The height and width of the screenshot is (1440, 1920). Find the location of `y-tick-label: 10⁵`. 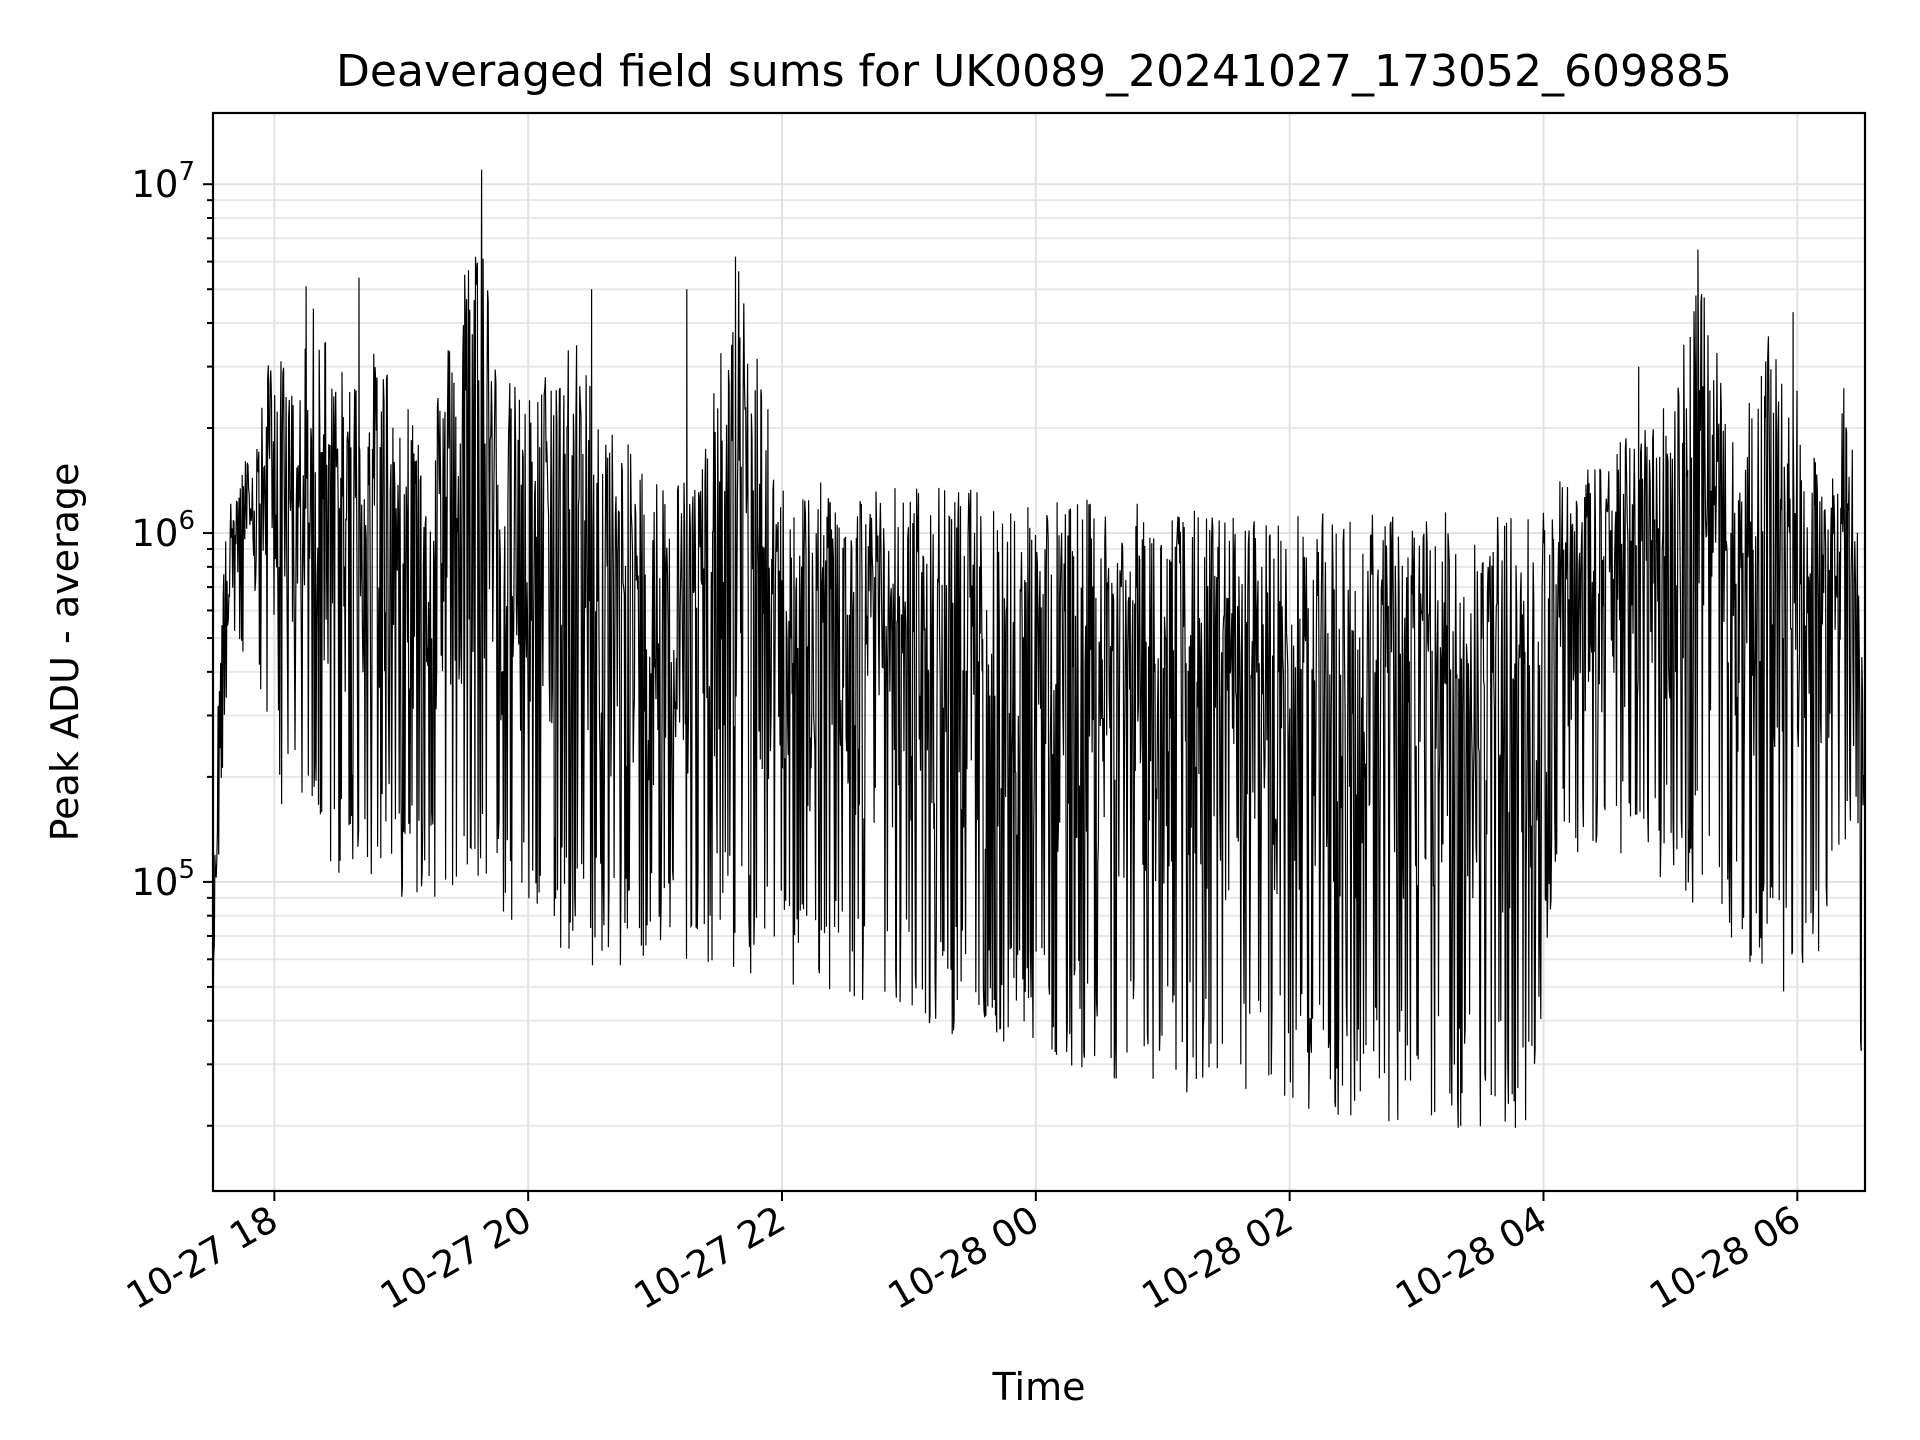

y-tick-label: 10⁵ is located at coordinates (163, 879).